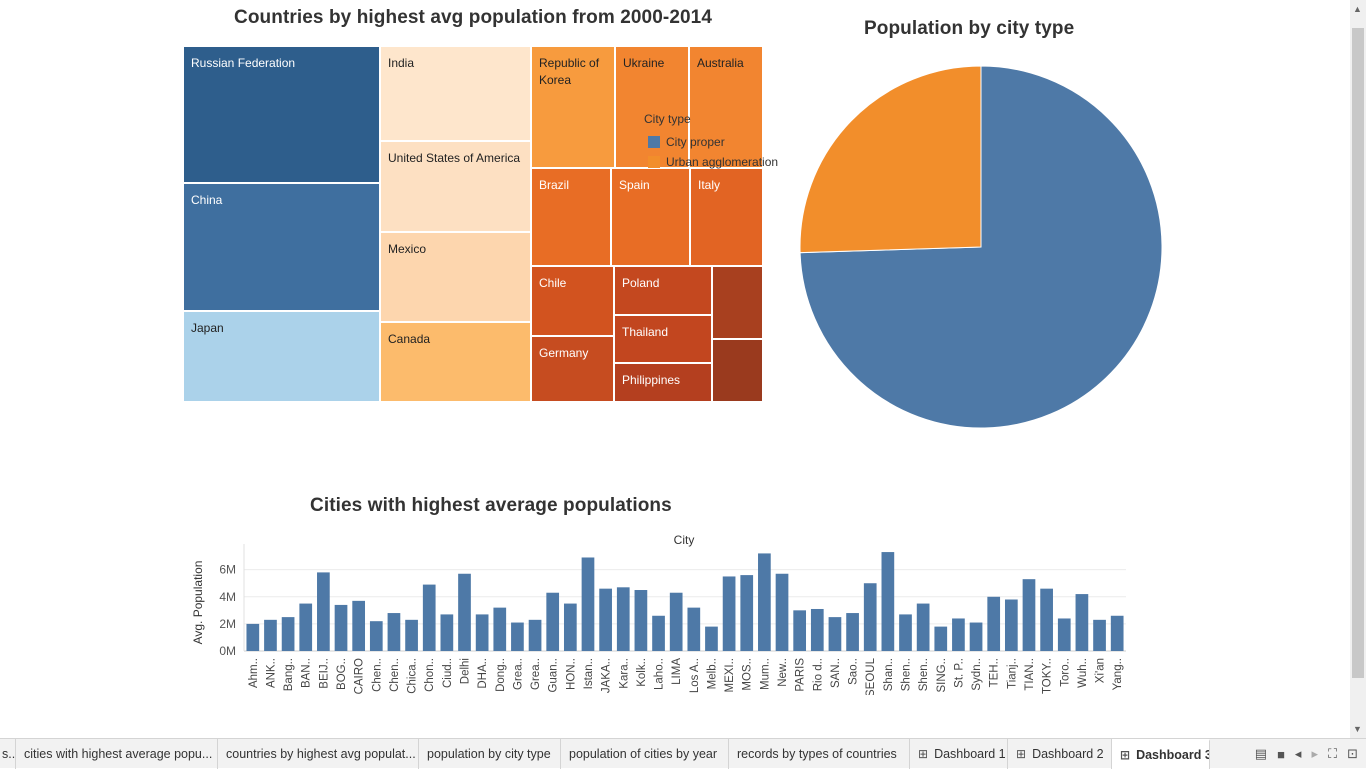  I want to click on fullscreen-icon: ⛶, so click(1332, 753).